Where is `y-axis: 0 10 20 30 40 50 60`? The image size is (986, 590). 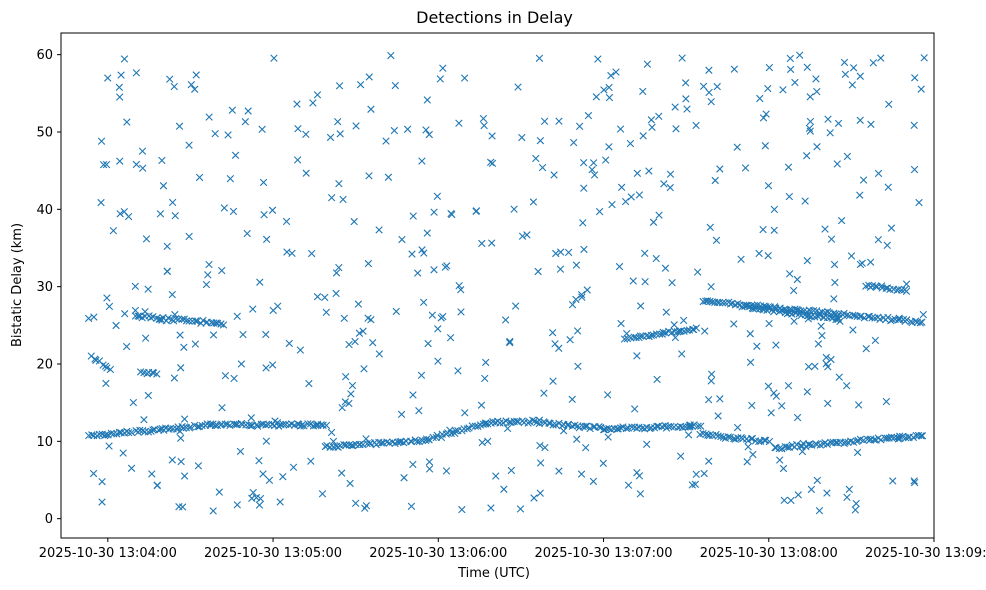
y-axis: 0 10 20 30 40 50 60 is located at coordinates (48, 287).